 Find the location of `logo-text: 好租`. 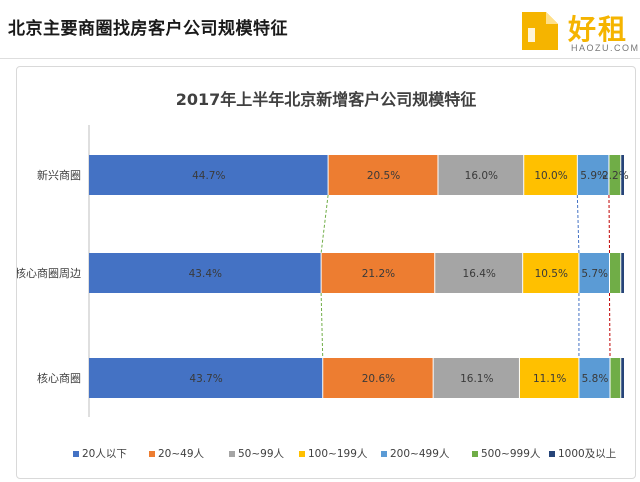

logo-text: 好租 is located at coordinates (598, 29).